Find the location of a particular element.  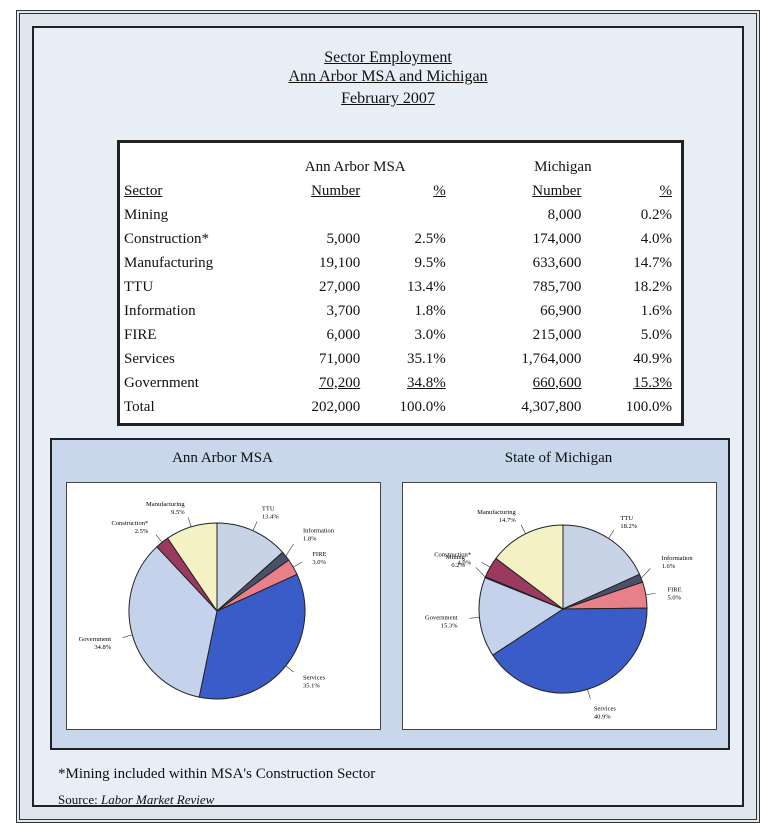

pie-slice-ttu is located at coordinates (601, 567).